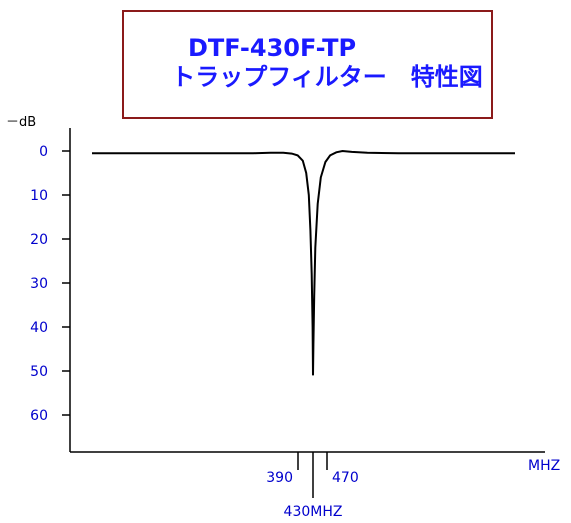  Describe the element at coordinates (272, 48) in the screenshot. I see `chart-title: DTF-430F-TP` at that location.